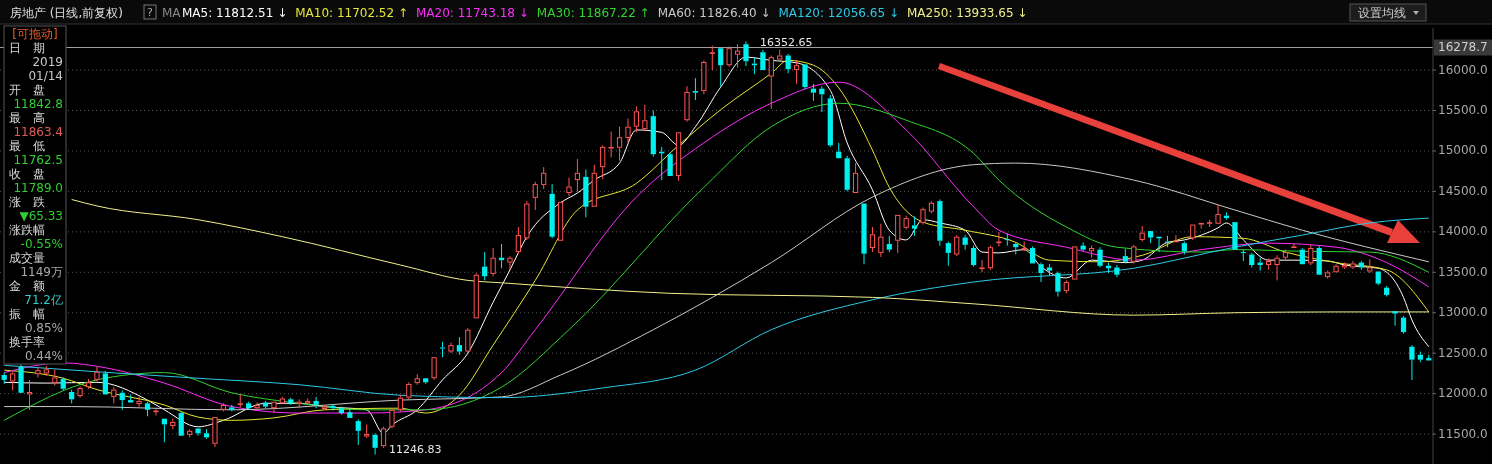 The height and width of the screenshot is (464, 1492). What do you see at coordinates (27, 258) in the screenshot?
I see `annotation: 成交量` at bounding box center [27, 258].